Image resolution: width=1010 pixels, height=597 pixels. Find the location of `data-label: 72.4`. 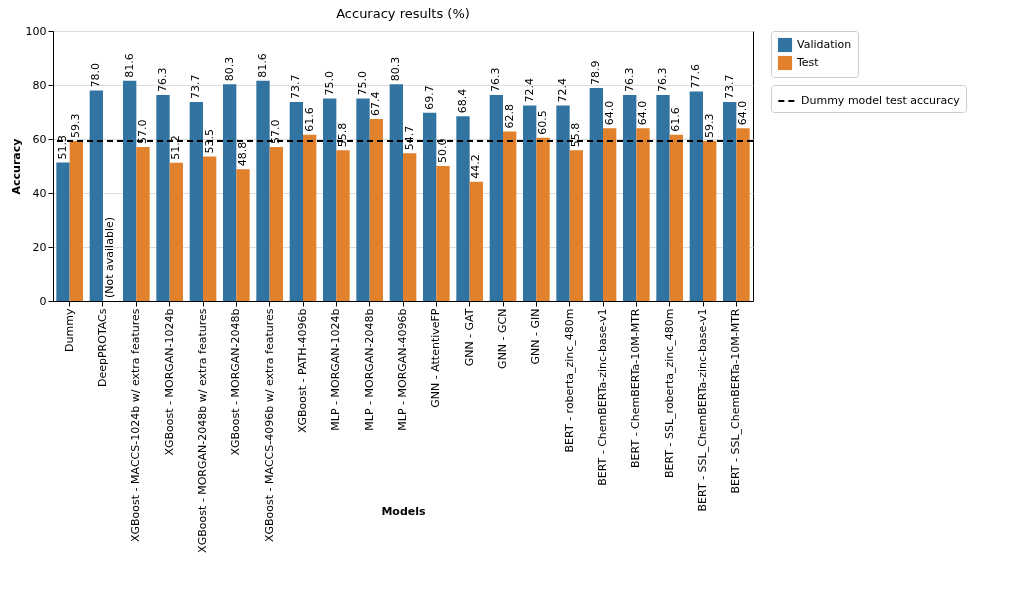

data-label: 72.4 is located at coordinates (562, 90).